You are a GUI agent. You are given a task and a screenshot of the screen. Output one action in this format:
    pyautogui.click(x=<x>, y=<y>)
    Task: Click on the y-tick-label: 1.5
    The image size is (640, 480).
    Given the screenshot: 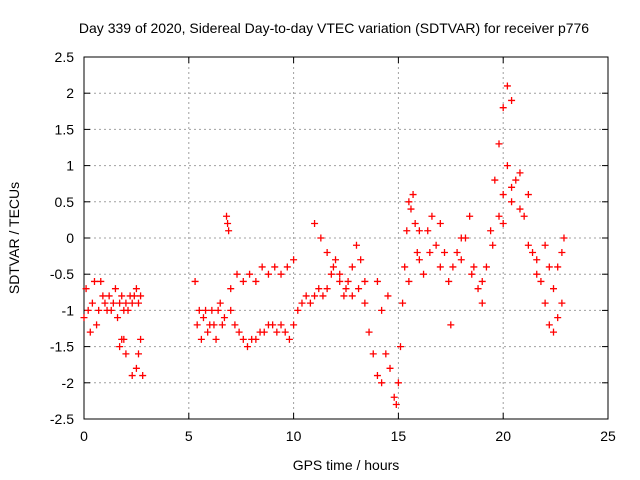 What is the action you would take?
    pyautogui.click(x=65, y=129)
    